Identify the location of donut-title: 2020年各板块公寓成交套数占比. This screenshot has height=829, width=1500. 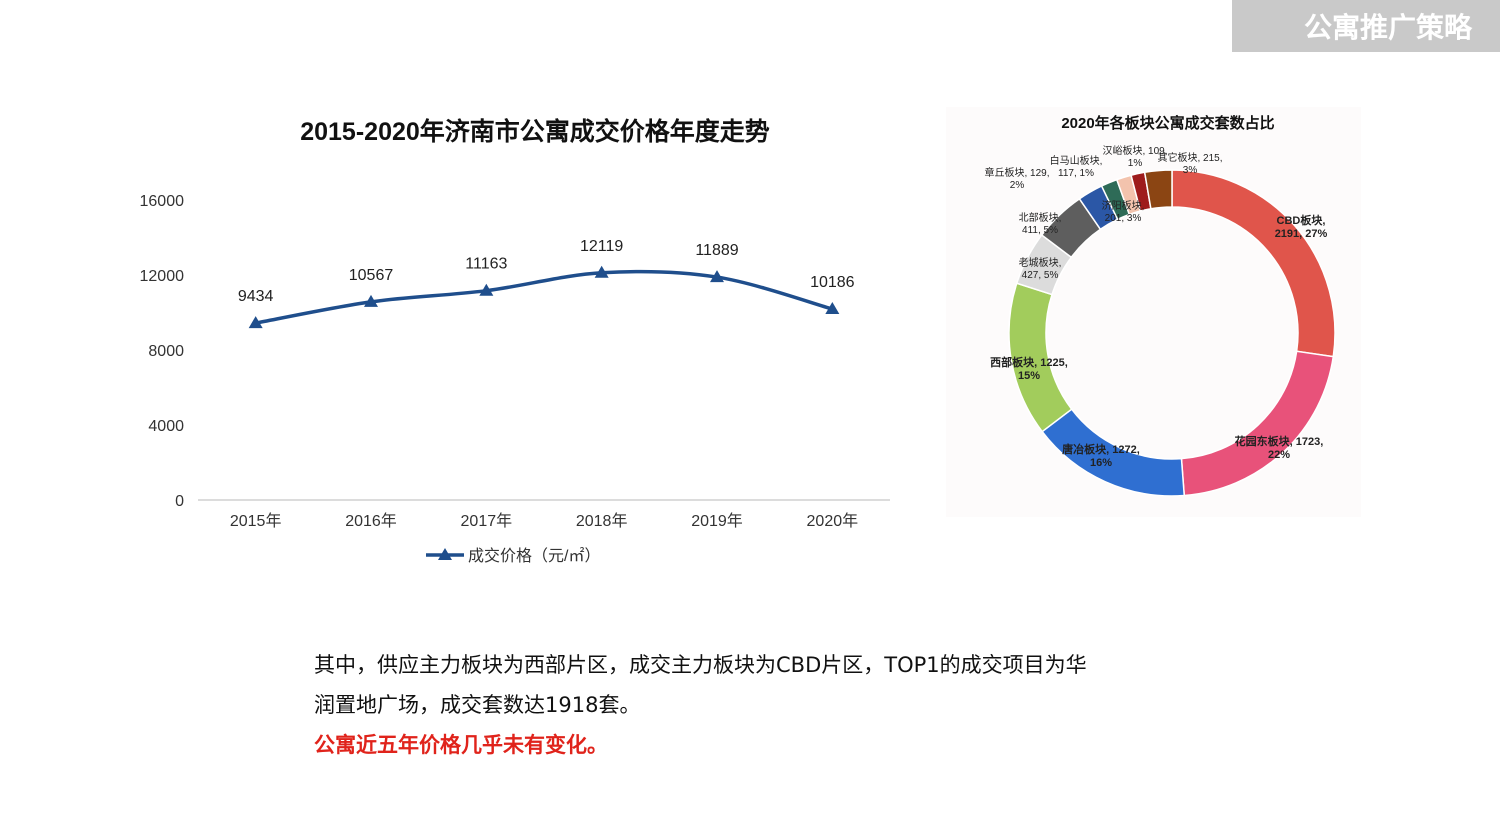
(1167, 123).